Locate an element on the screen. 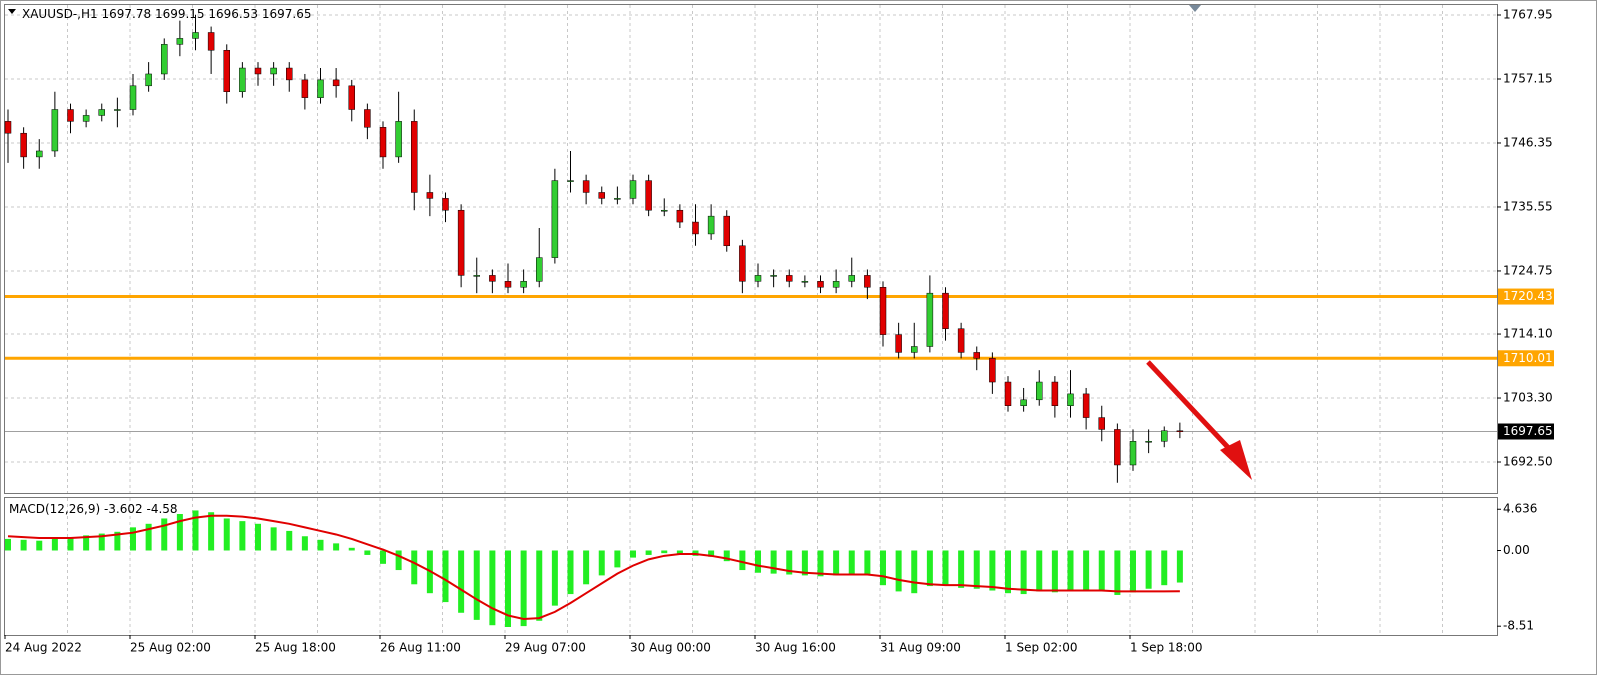 The image size is (1597, 679). current-price-label: 1697.65 is located at coordinates (1528, 431).